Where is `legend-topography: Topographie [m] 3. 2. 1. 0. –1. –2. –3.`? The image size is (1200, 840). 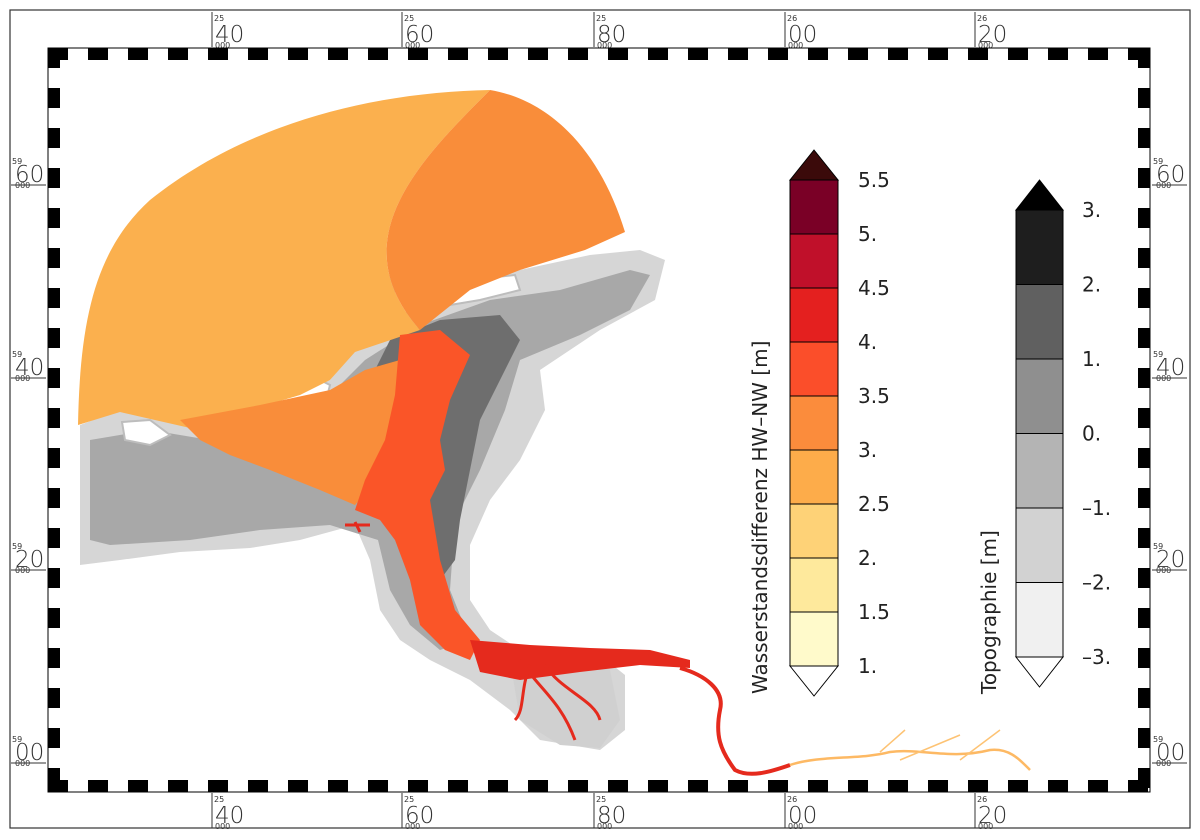
legend-topography: Topographie [m] 3. 2. 1. 0. –1. –2. –3. is located at coordinates (1044, 437).